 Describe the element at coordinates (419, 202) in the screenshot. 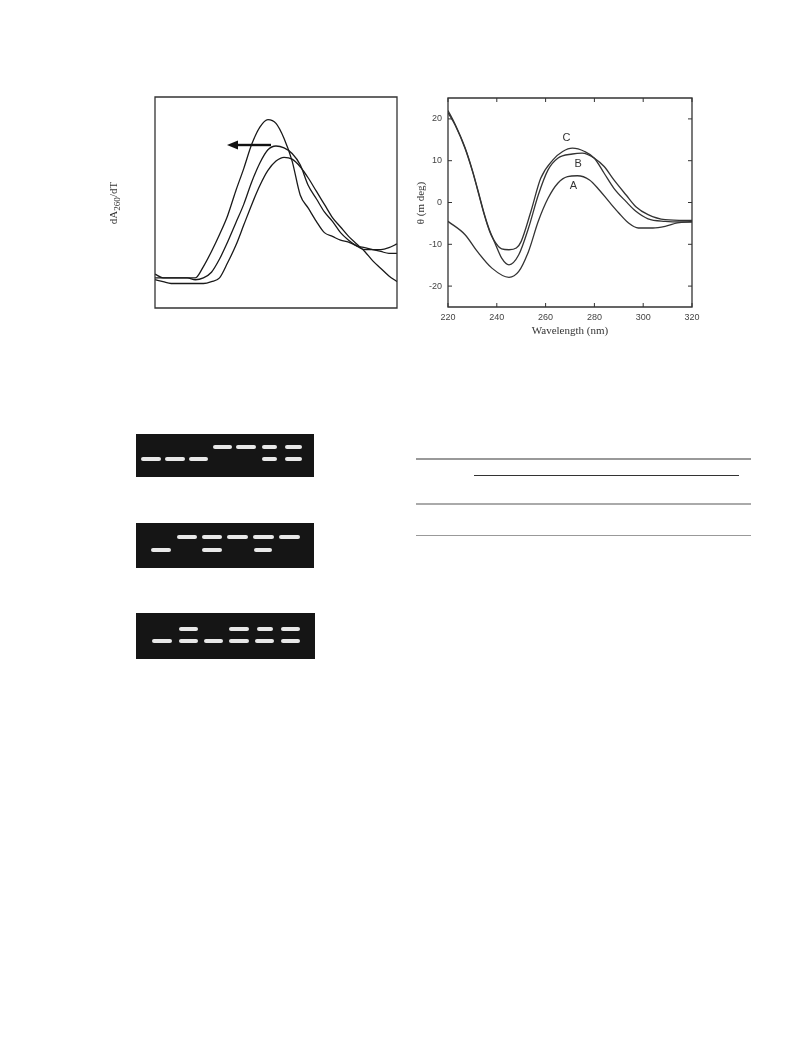

I see `y-axis-title: θ (m deg)` at that location.